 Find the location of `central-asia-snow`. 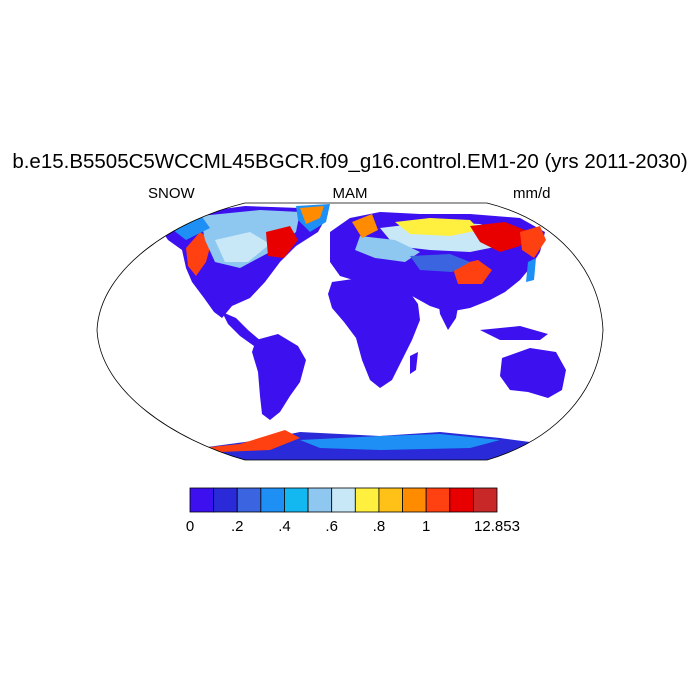

central-asia-snow is located at coordinates (440, 263).